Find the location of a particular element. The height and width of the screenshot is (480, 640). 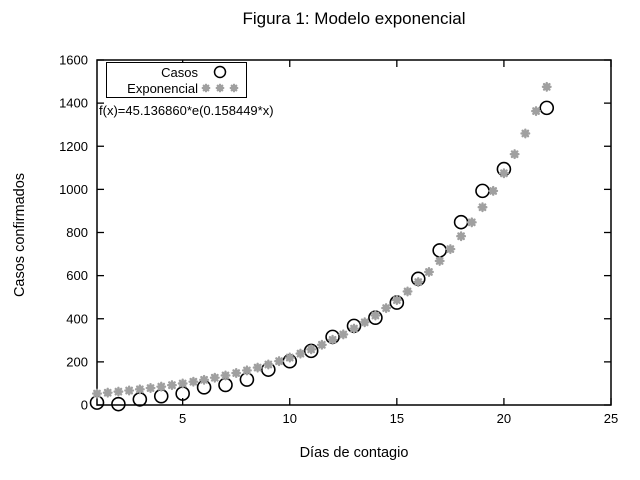

x-tick-label: 5 is located at coordinates (182, 418).